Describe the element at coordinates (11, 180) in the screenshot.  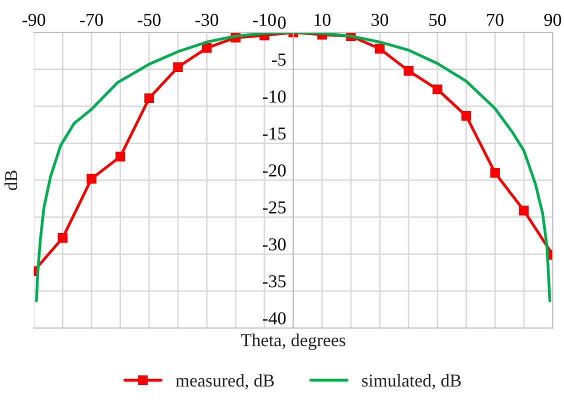
I see `y-axis-title: dB` at that location.